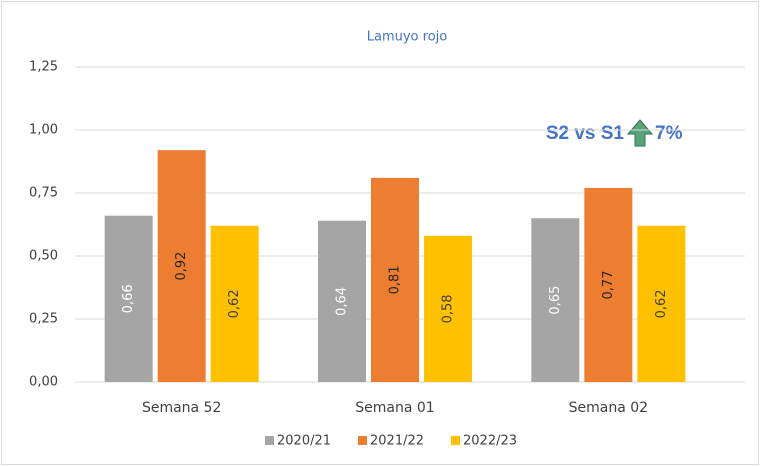  What do you see at coordinates (585, 133) in the screenshot?
I see `annotation: S2 vs S1` at bounding box center [585, 133].